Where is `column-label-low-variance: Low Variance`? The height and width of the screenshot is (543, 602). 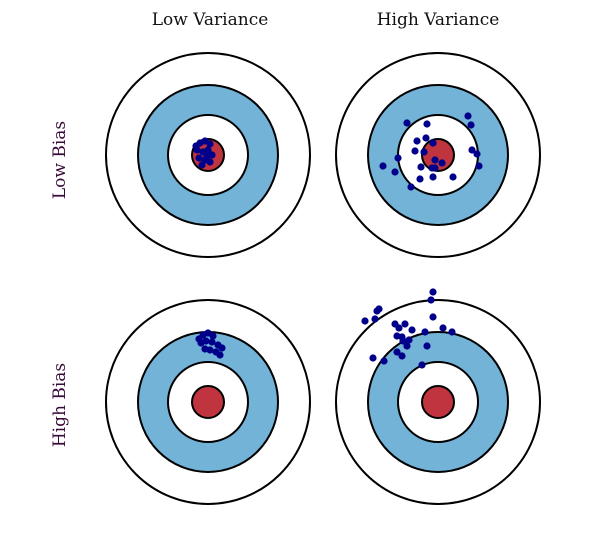
column-label-low-variance: Low Variance is located at coordinates (210, 20).